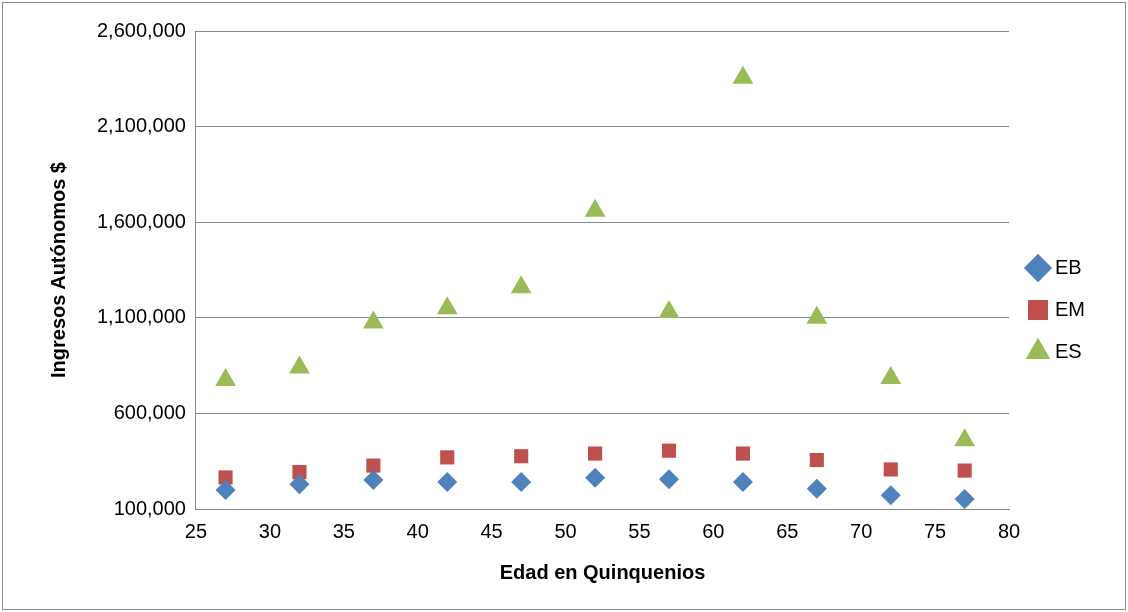  What do you see at coordinates (141, 125) in the screenshot?
I see `y-tick-label: 2,100,000` at bounding box center [141, 125].